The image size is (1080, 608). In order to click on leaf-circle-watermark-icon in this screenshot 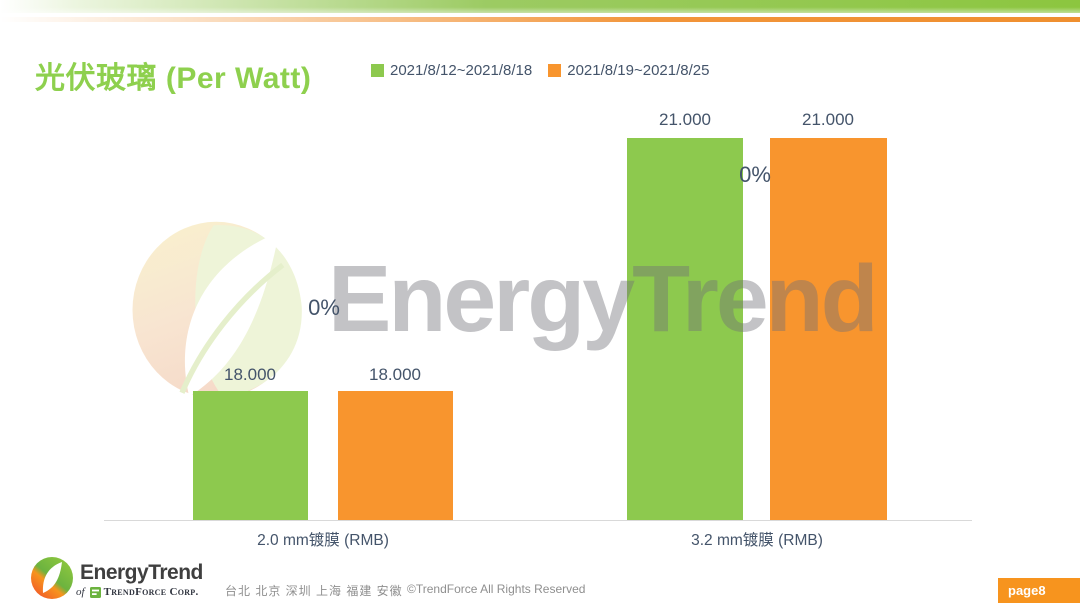, I will do `click(217, 310)`.